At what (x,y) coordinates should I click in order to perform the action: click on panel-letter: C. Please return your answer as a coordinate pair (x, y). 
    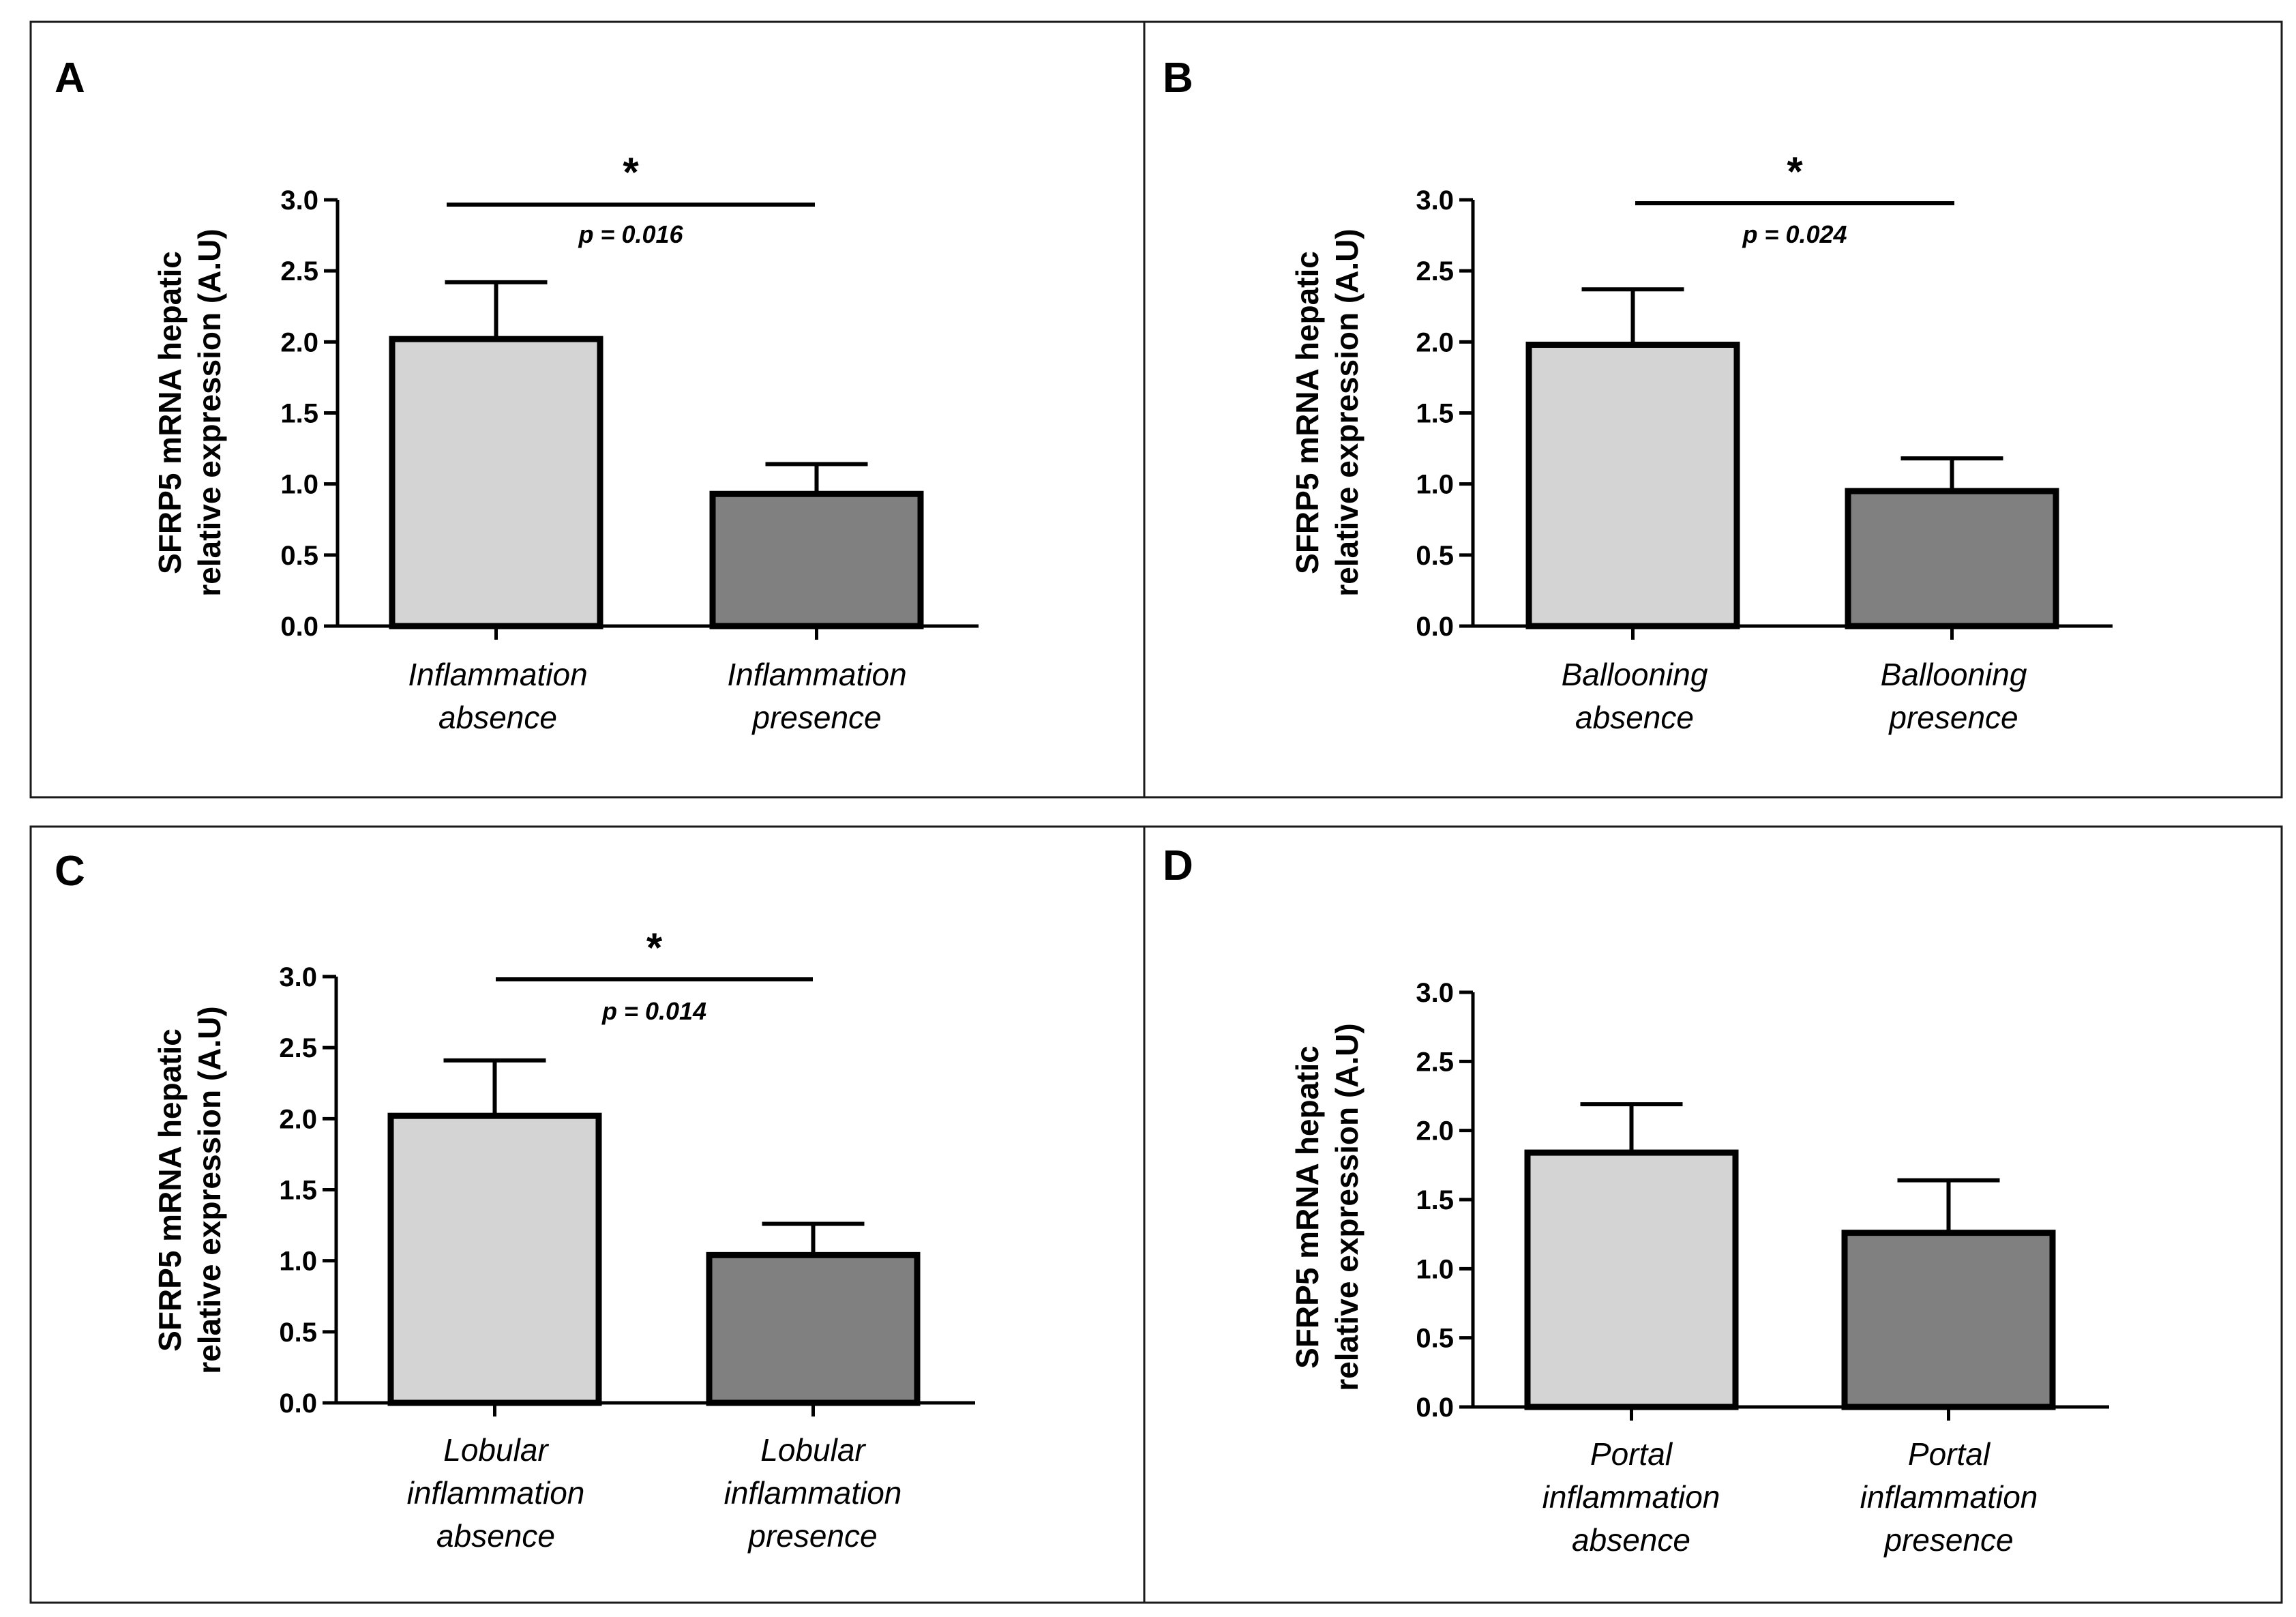
    Looking at the image, I should click on (70, 871).